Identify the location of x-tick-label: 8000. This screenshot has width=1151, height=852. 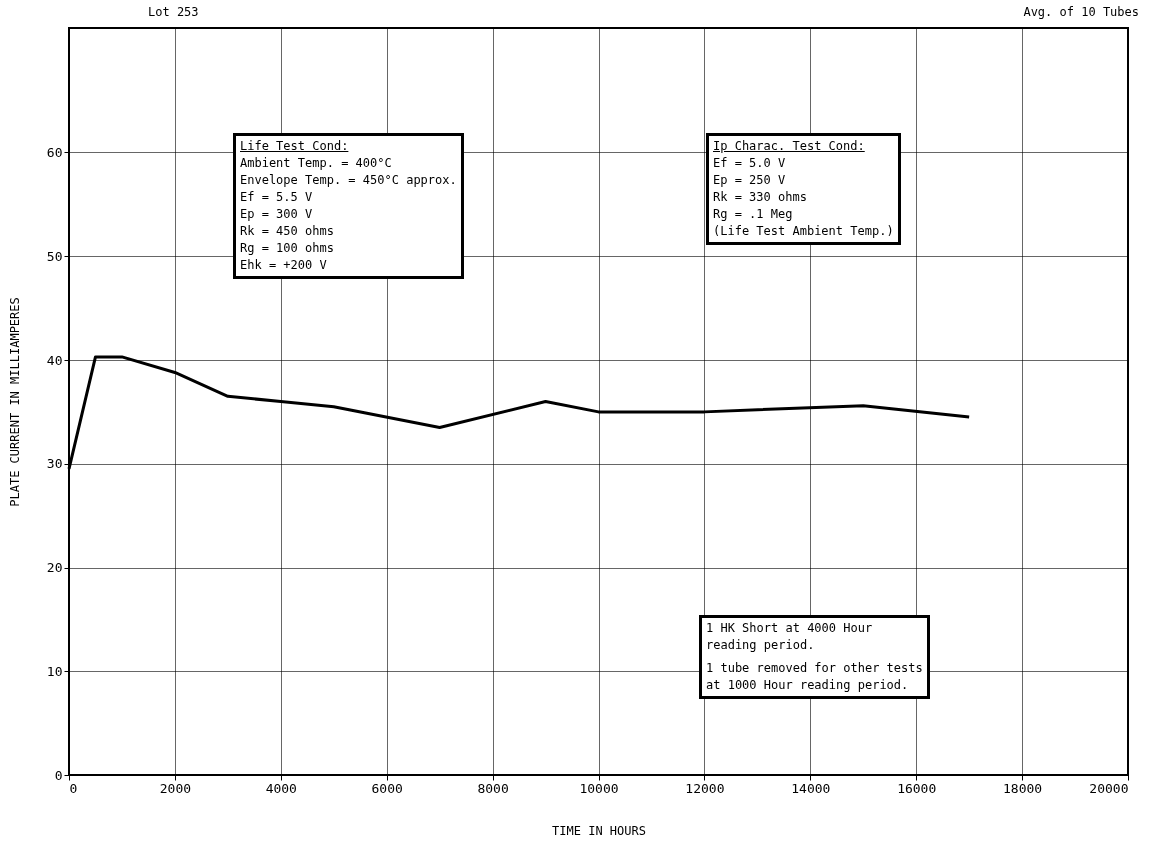
(493, 788).